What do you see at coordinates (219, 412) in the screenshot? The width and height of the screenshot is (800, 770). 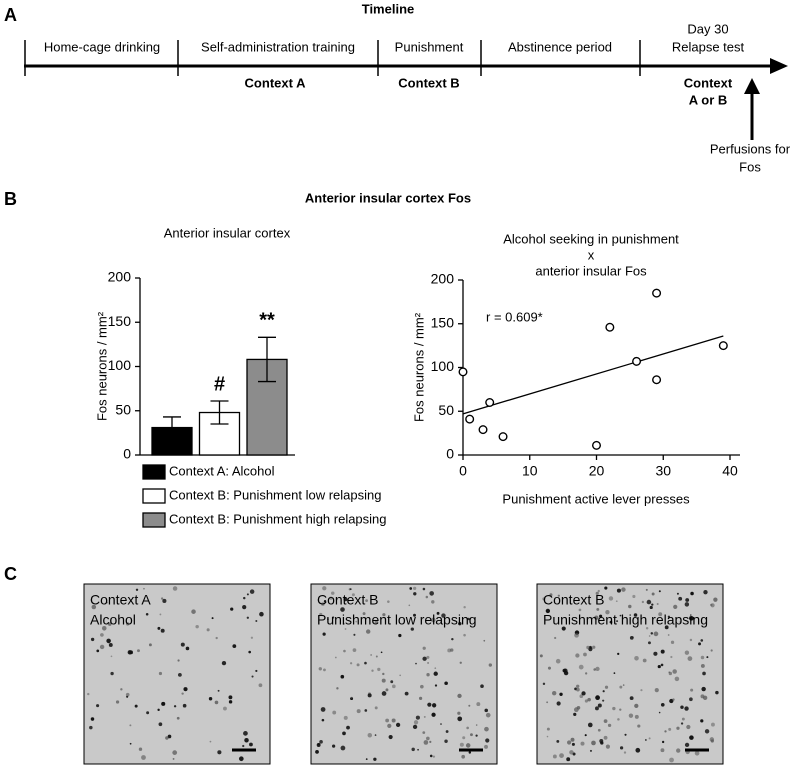 I see `error-bar` at bounding box center [219, 412].